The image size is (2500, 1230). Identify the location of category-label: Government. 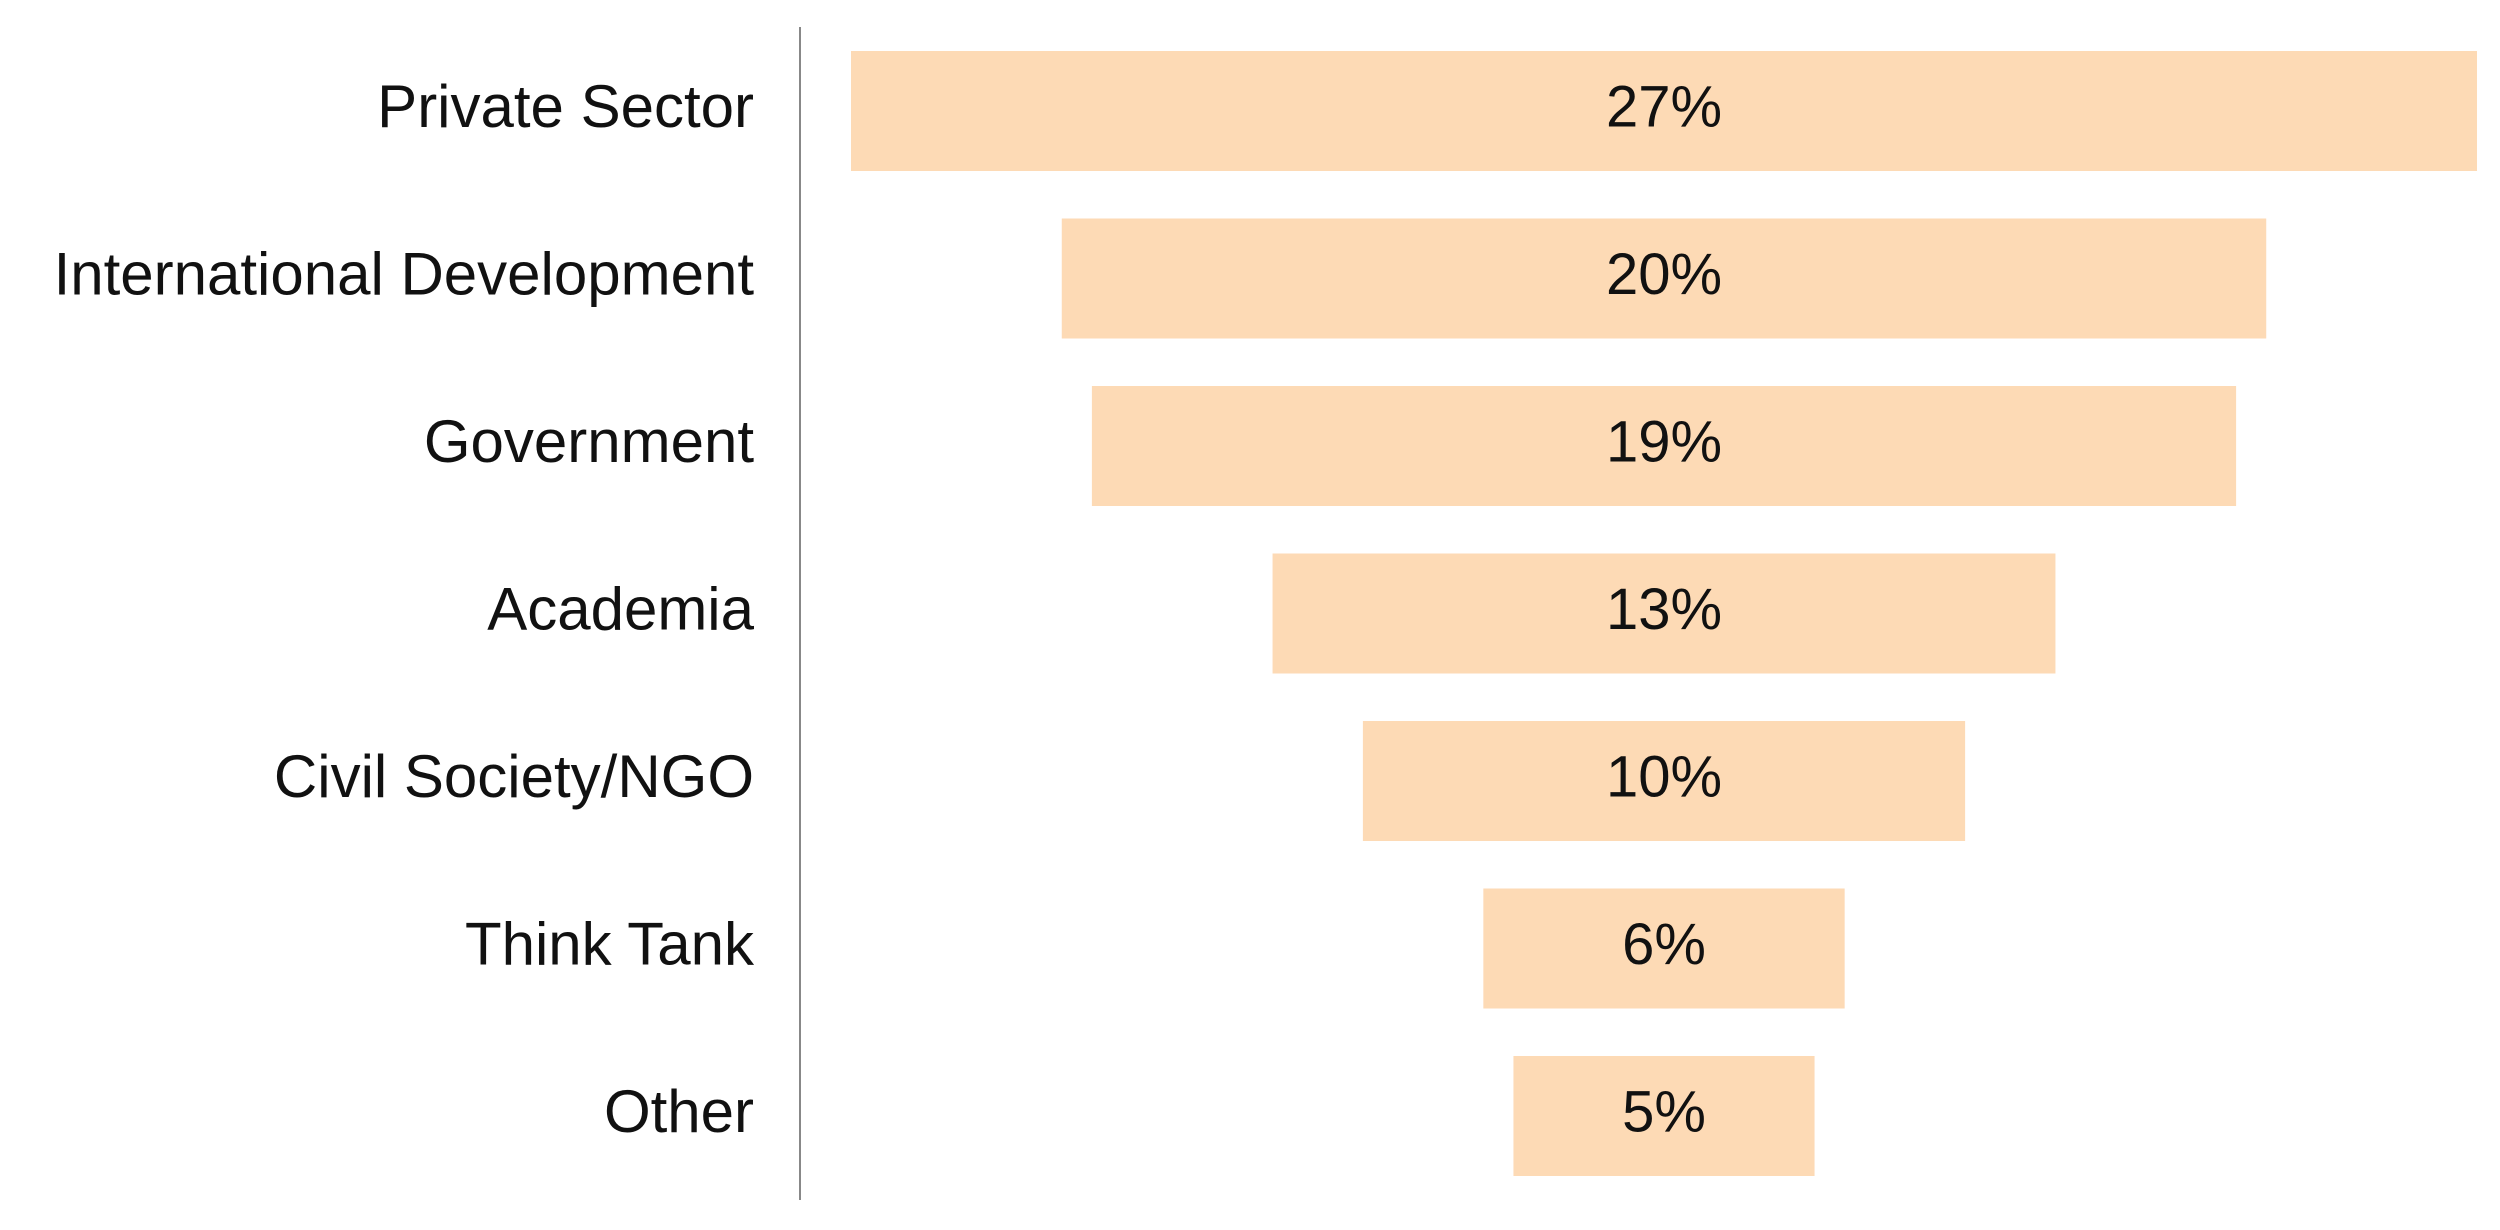
(589, 441).